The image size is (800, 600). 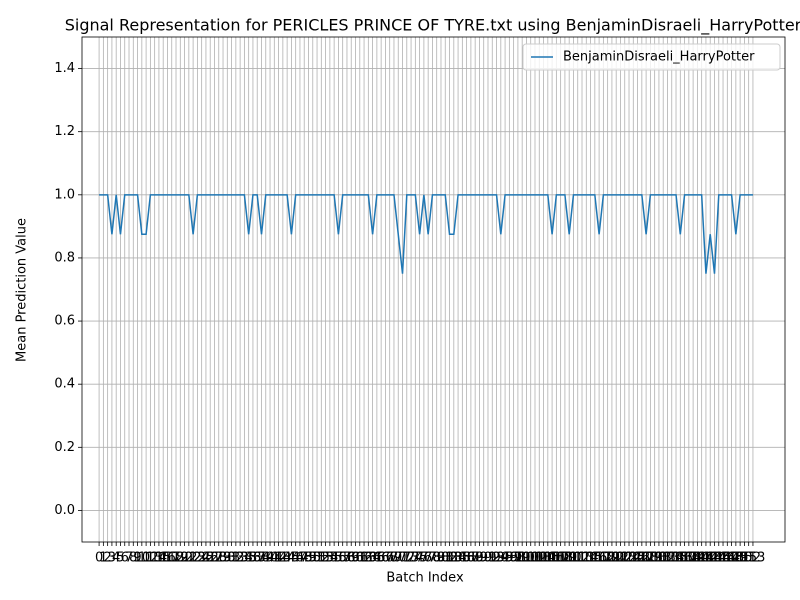 What do you see at coordinates (659, 57) in the screenshot?
I see `legend-label: BenjaminDisraeli_HarryPotter` at bounding box center [659, 57].